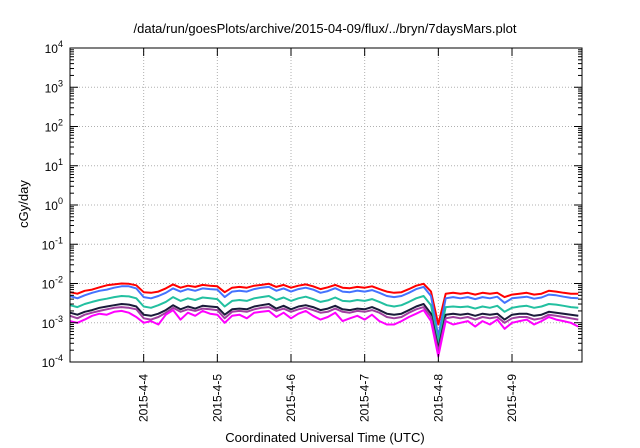 This screenshot has width=640, height=448. What do you see at coordinates (60, 44) in the screenshot?
I see `y-tick-exponent: 4` at bounding box center [60, 44].